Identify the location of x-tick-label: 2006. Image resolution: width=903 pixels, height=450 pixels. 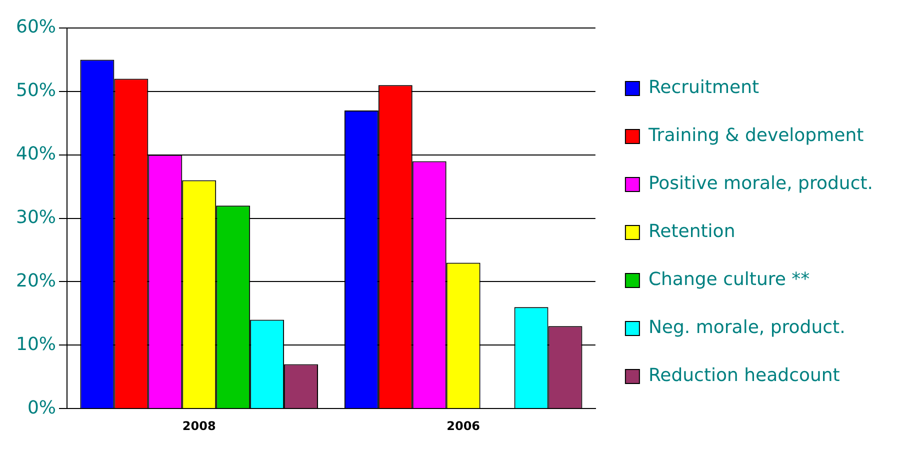
(463, 425).